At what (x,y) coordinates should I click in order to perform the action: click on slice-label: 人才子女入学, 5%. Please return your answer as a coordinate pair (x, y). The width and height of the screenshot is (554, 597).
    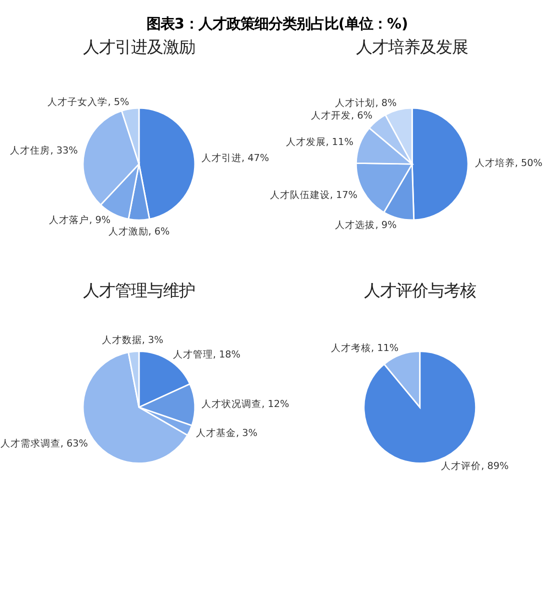
    Looking at the image, I should click on (89, 102).